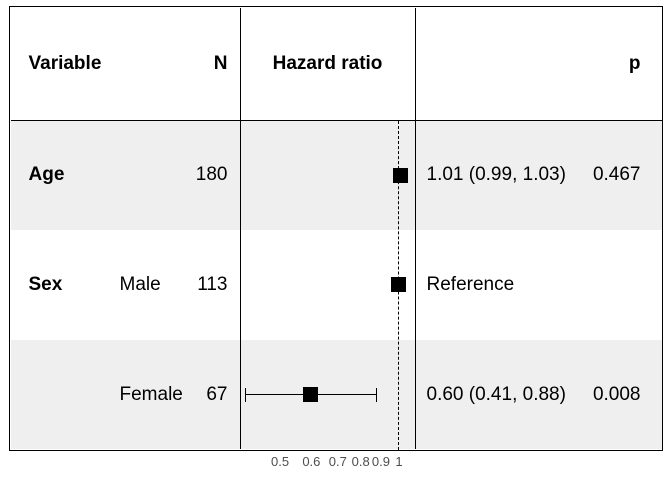 The width and height of the screenshot is (672, 480). I want to click on header-hazard-ratio-label: Hazard ratio, so click(327, 63).